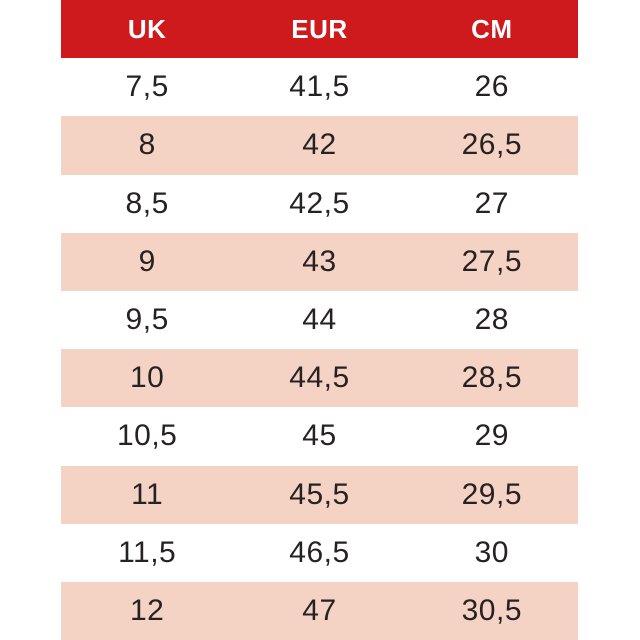 The width and height of the screenshot is (640, 640). Describe the element at coordinates (147, 87) in the screenshot. I see `cell-uk: 7,5` at that location.